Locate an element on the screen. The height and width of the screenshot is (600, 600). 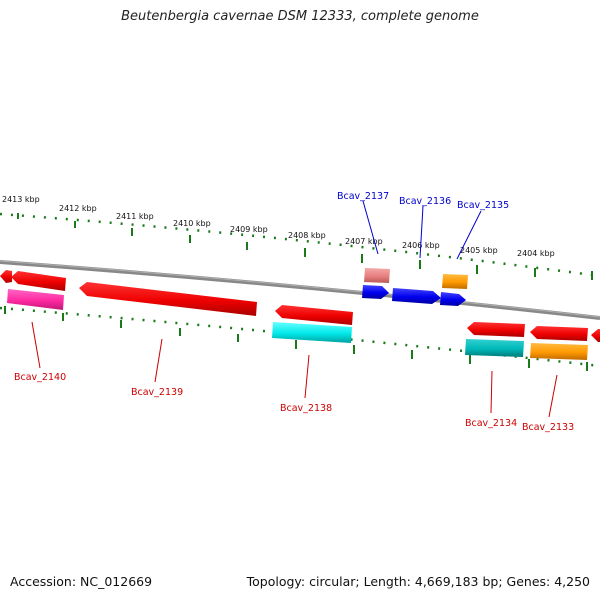
genome-backbone is located at coordinates (300, 290).